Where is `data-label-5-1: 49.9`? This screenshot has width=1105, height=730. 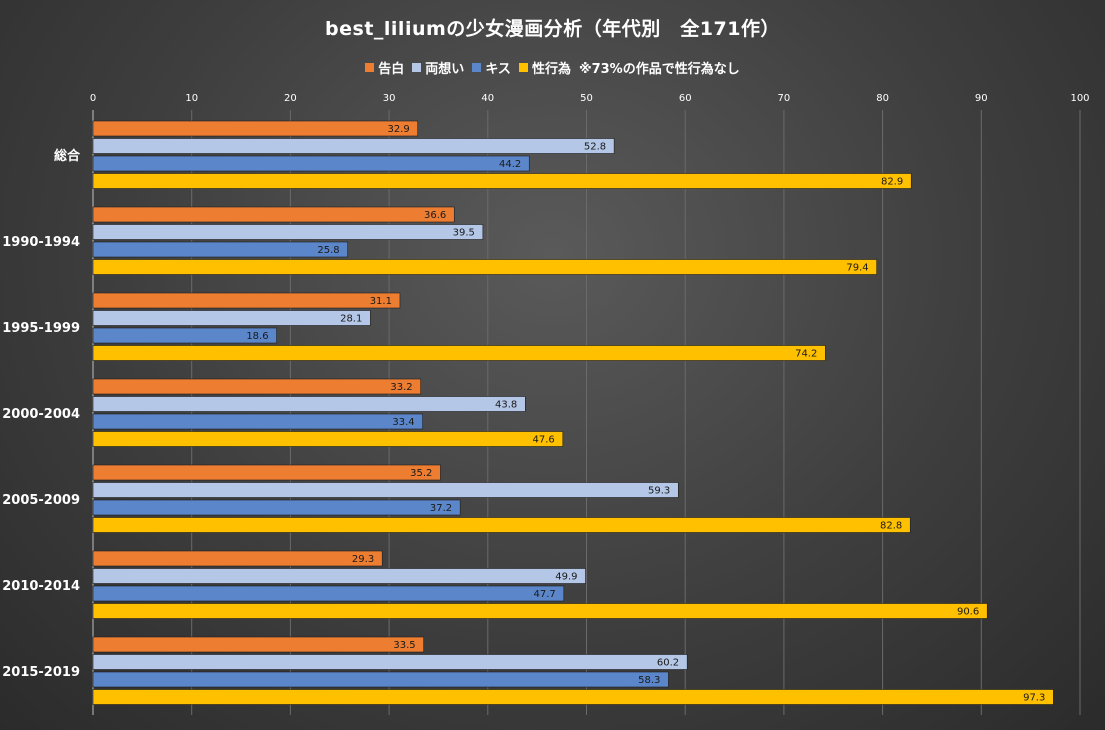 data-label-5-1: 49.9 is located at coordinates (566, 577).